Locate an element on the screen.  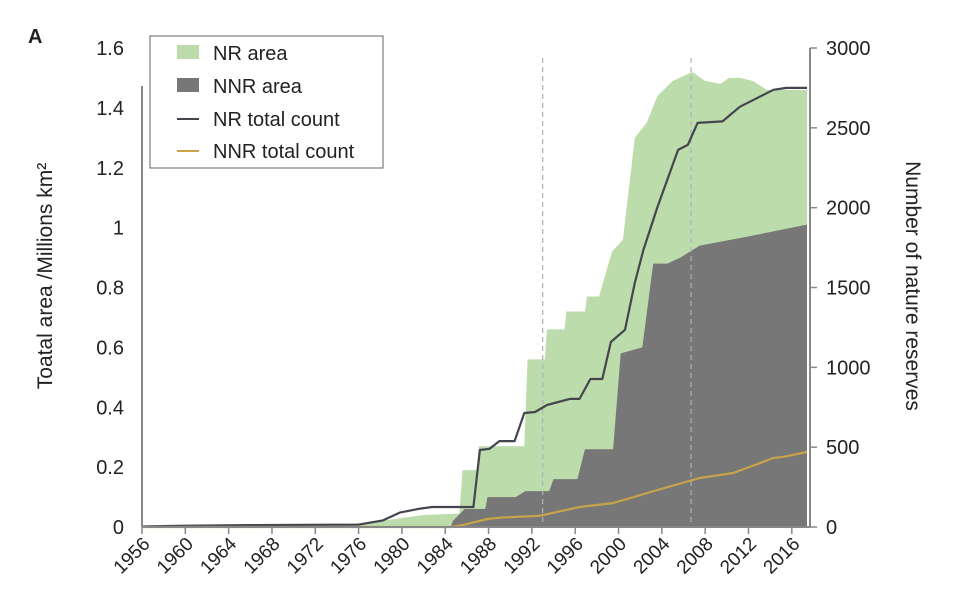
y-tick-label-left: 1 is located at coordinates (118, 229).